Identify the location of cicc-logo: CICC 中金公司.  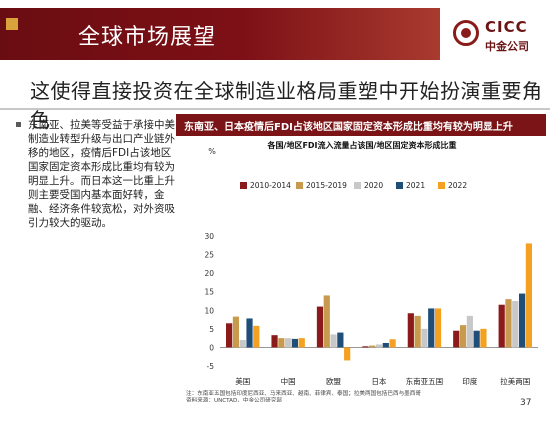
(495, 34).